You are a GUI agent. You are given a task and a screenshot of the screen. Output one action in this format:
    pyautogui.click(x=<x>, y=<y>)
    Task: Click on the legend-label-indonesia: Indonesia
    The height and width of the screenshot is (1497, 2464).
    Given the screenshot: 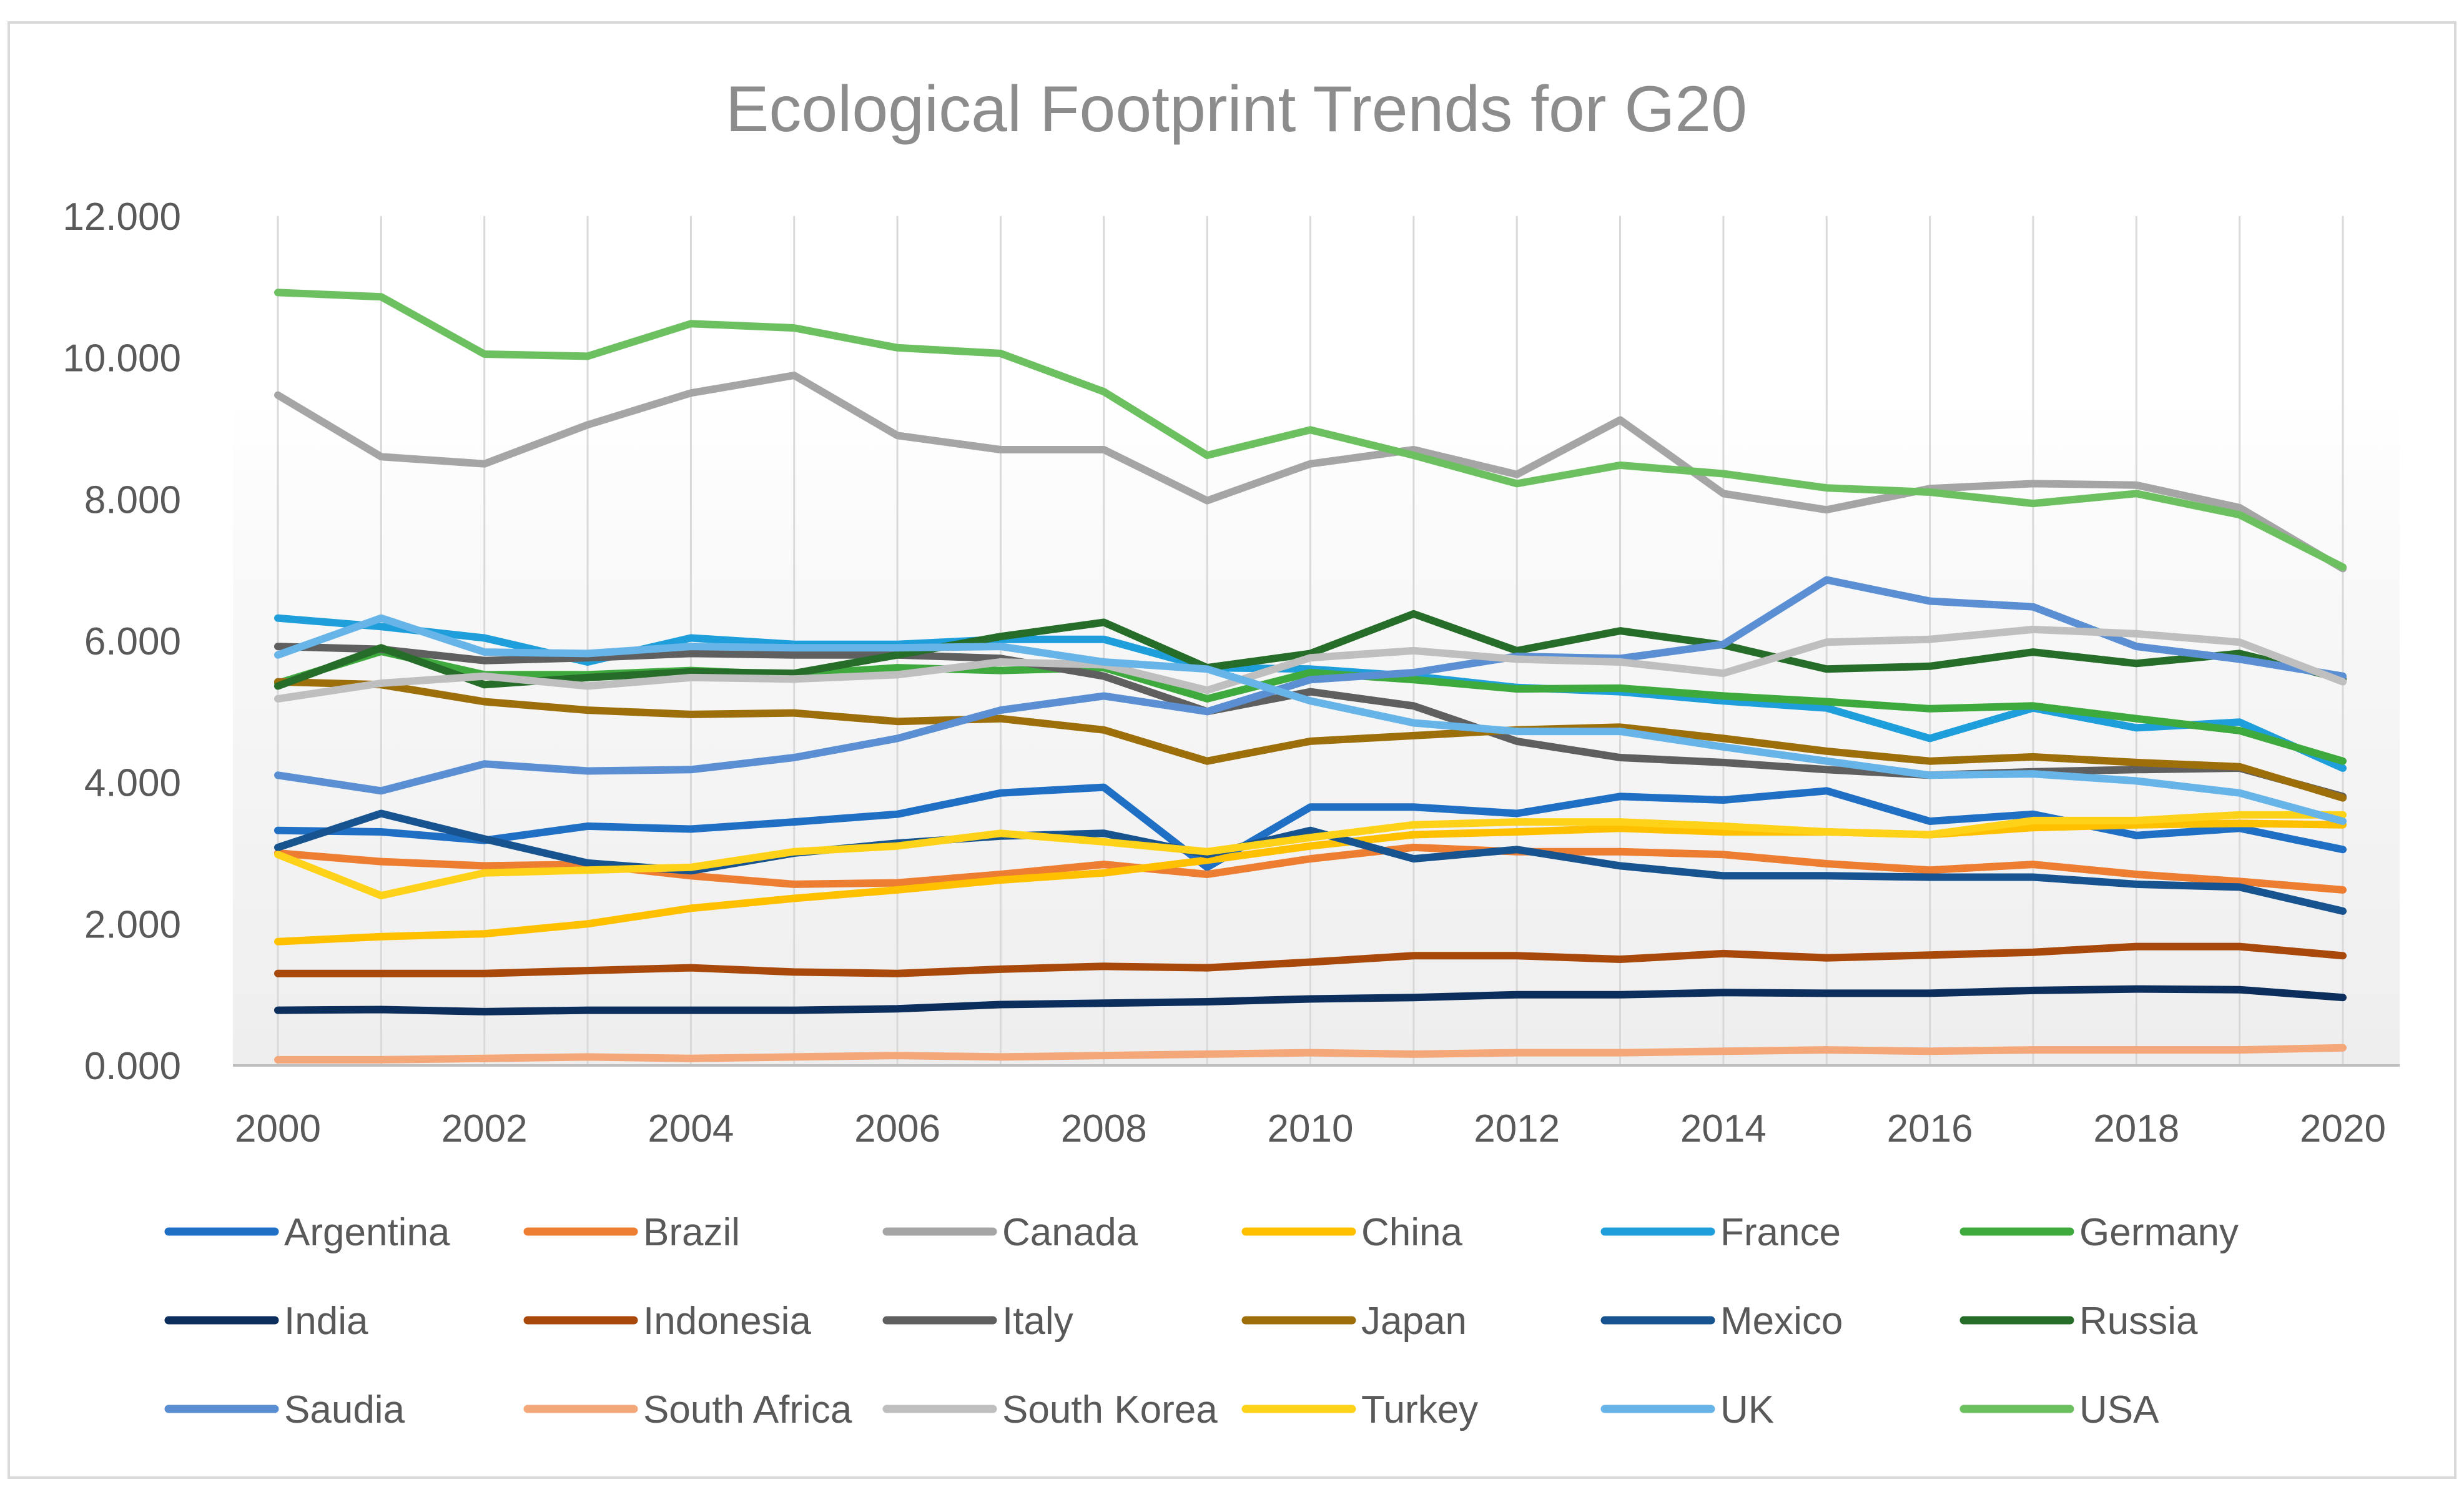 What is the action you would take?
    pyautogui.click(x=727, y=1321)
    